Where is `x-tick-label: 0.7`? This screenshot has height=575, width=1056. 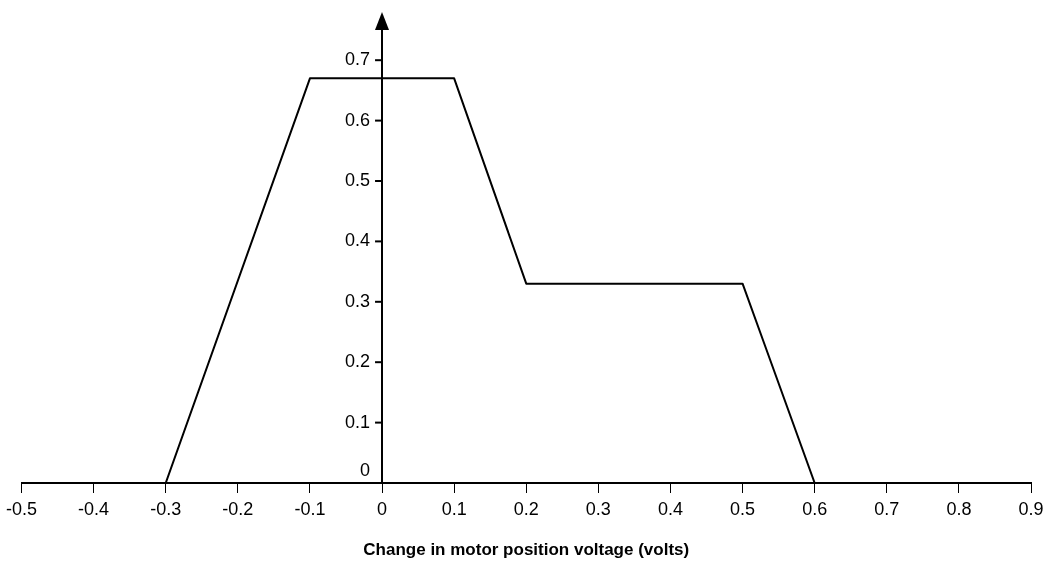
x-tick-label: 0.7 is located at coordinates (887, 508).